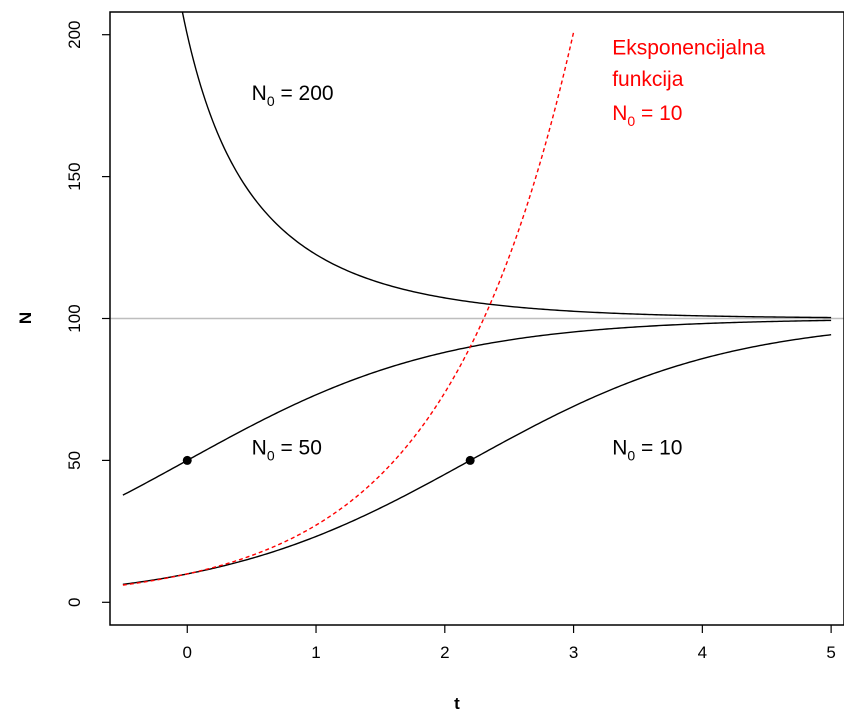  Describe the element at coordinates (444, 652) in the screenshot. I see `x-tick-label: 2` at that location.